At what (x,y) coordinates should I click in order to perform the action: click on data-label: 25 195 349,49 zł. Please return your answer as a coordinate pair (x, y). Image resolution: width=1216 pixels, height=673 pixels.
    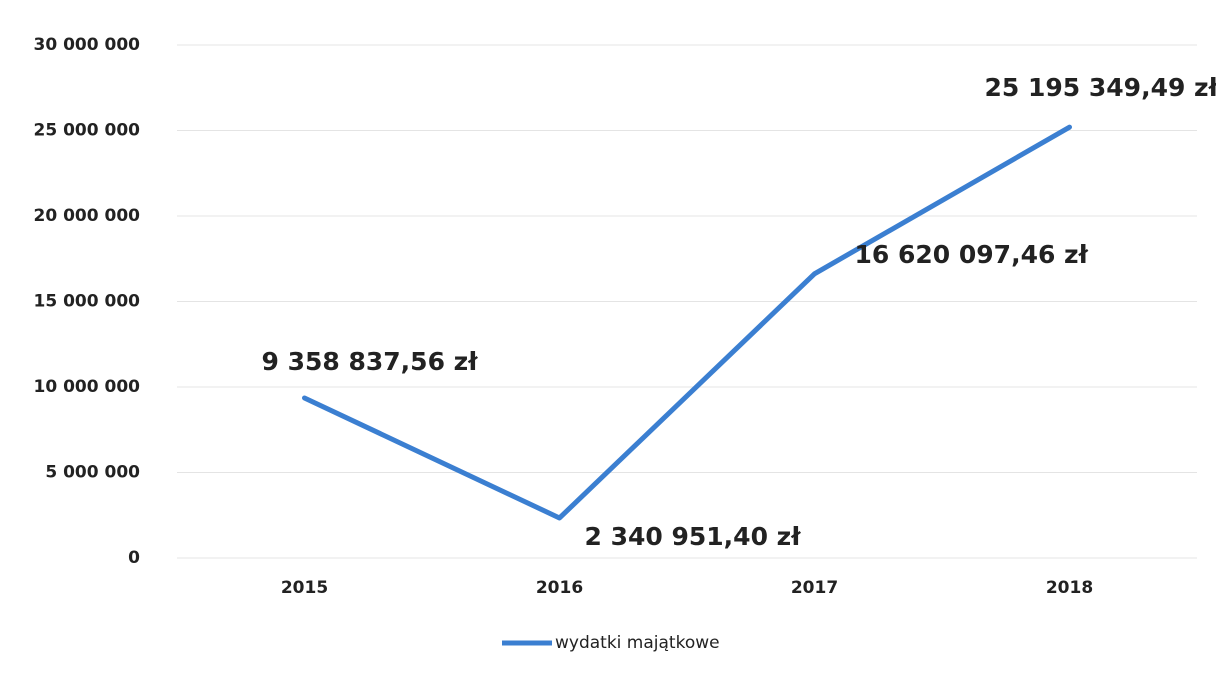
    Looking at the image, I should click on (1100, 87).